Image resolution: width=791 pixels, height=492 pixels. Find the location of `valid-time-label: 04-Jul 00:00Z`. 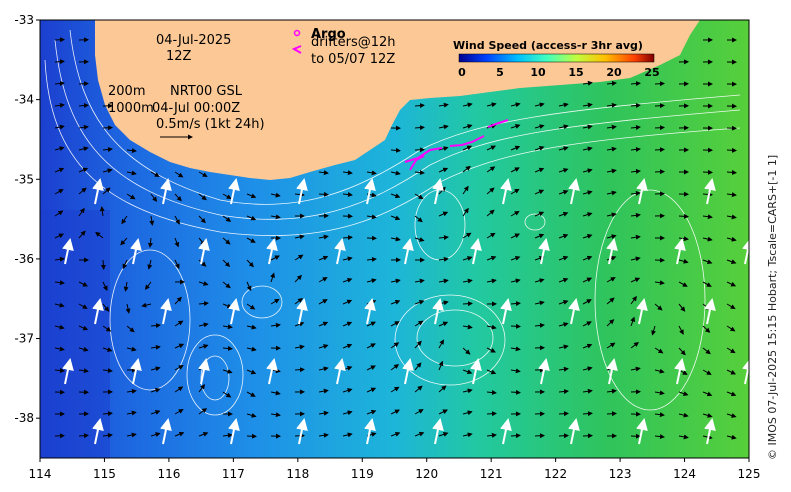

valid-time-label: 04-Jul 00:00Z is located at coordinates (196, 108).